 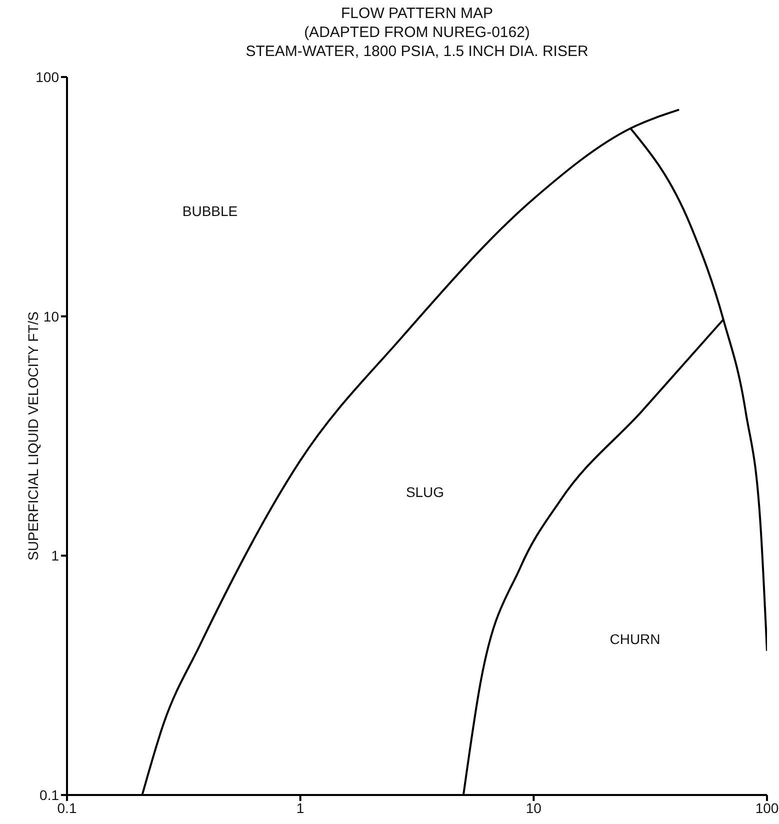 I want to click on chart-subtitle: (ADAPTED FROM NUREG-0162) STEAM-WATER, 1800 PSIA, 1.5 INCH DIA. RISER, so click(x=417, y=42).